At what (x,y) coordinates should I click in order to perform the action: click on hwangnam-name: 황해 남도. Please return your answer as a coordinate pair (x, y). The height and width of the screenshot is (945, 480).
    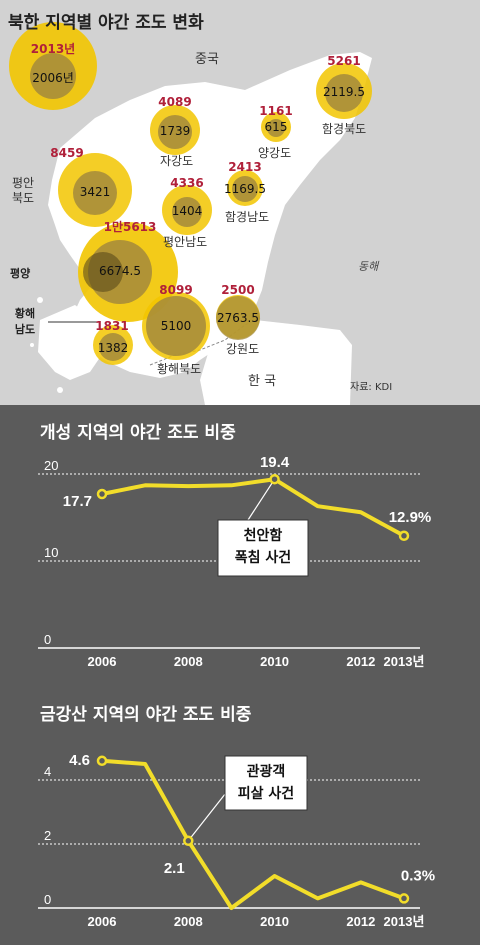
    Looking at the image, I should click on (25, 321).